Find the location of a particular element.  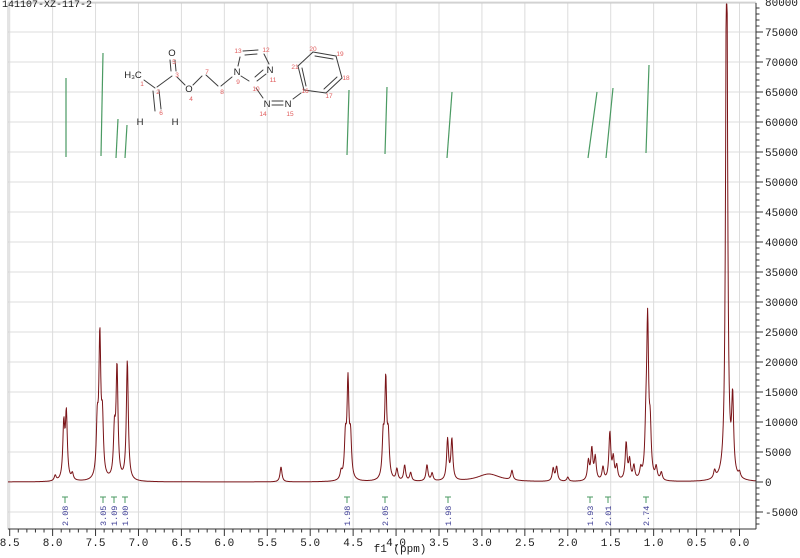

x-tick-label: 0.0 is located at coordinates (740, 544).